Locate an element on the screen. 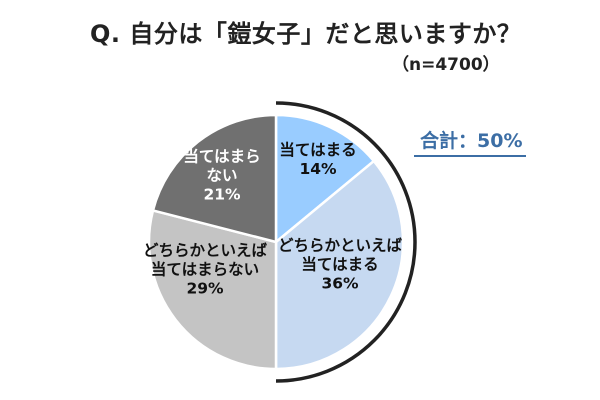  slice-value-3: 29% is located at coordinates (205, 289).